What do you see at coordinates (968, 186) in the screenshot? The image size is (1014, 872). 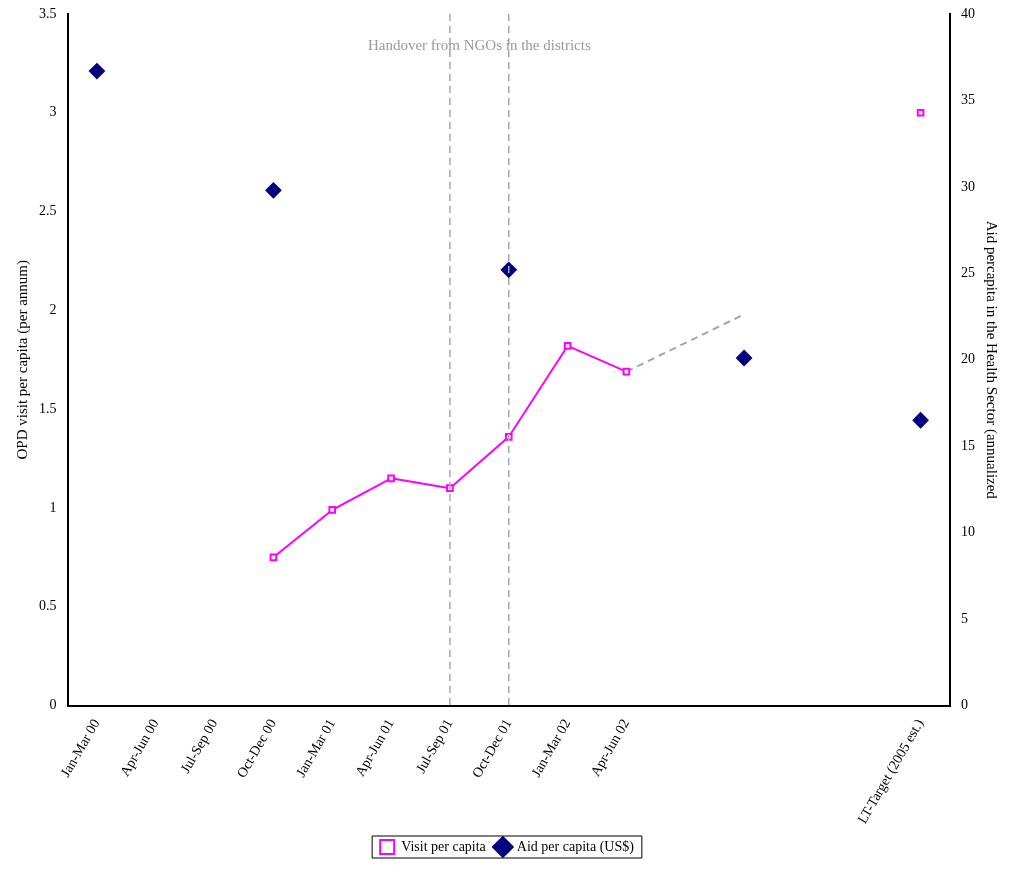 I see `y2-tick-label: 30` at bounding box center [968, 186].